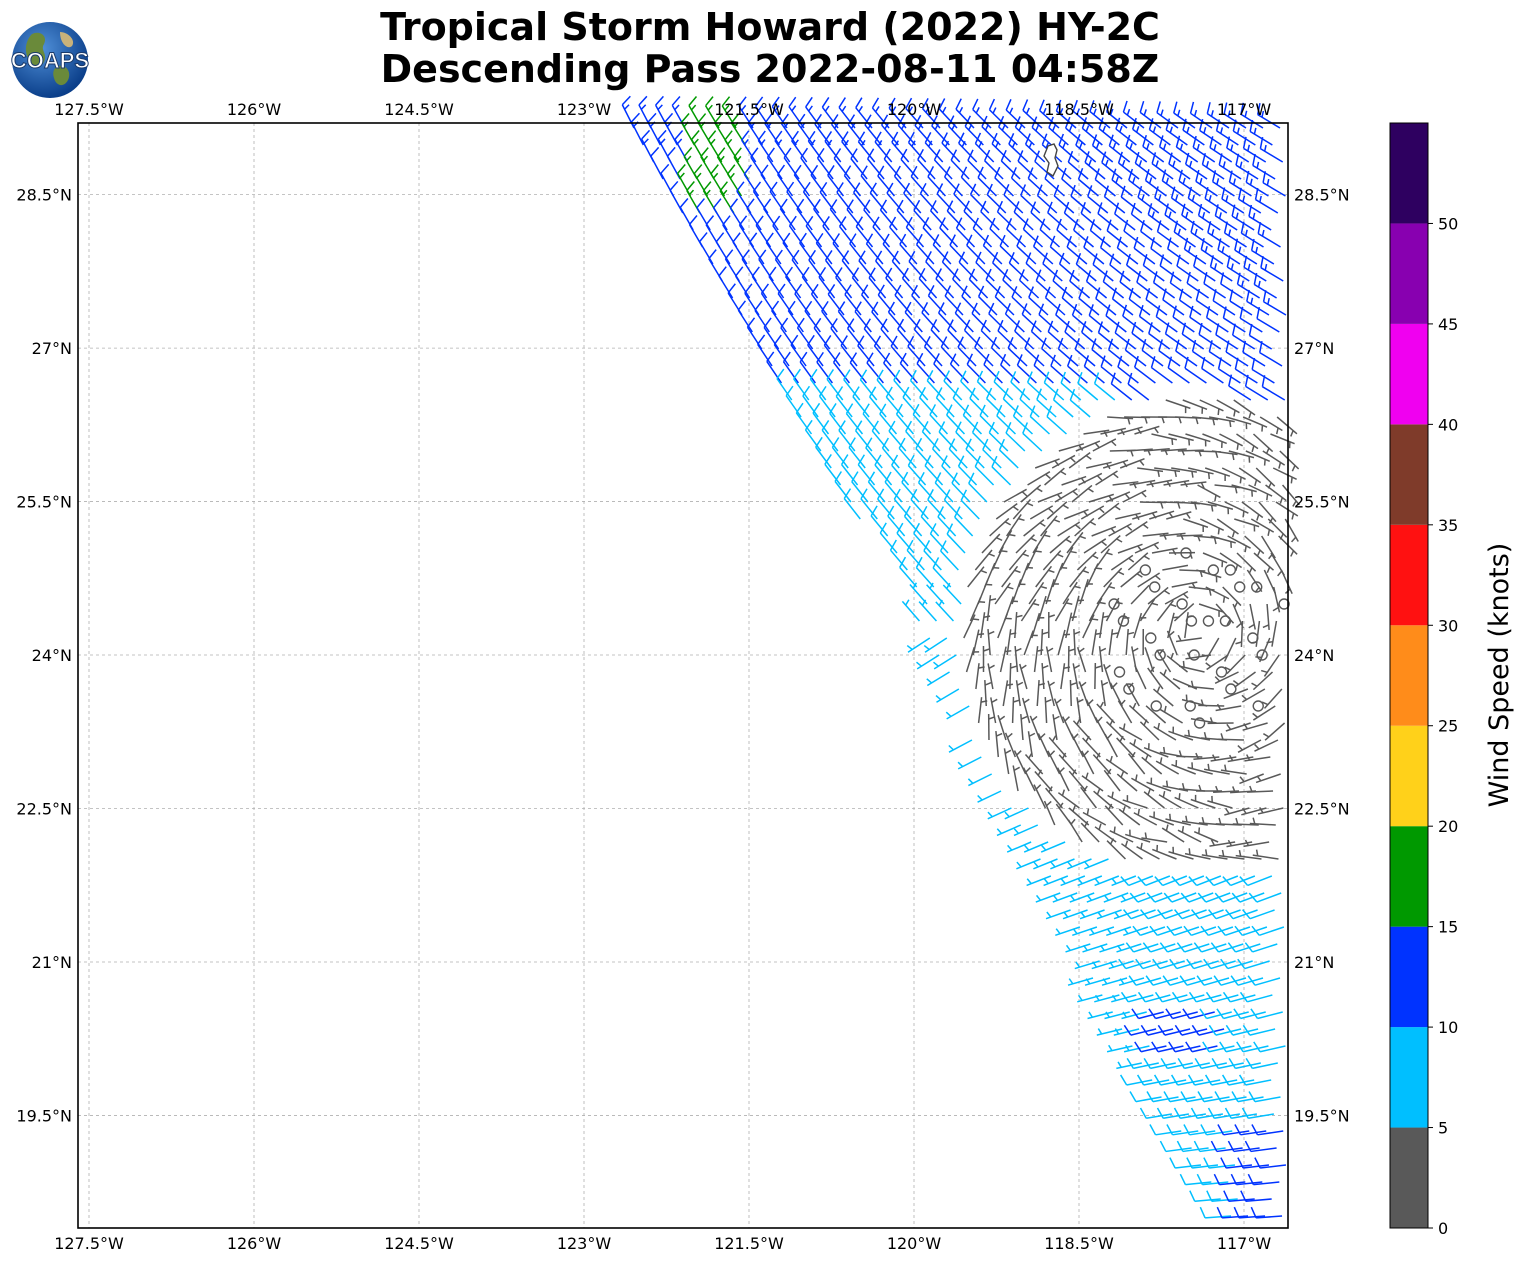 This screenshot has height=1264, width=1527. Describe the element at coordinates (1409, 675) in the screenshot. I see `colorbar-bin` at that location.